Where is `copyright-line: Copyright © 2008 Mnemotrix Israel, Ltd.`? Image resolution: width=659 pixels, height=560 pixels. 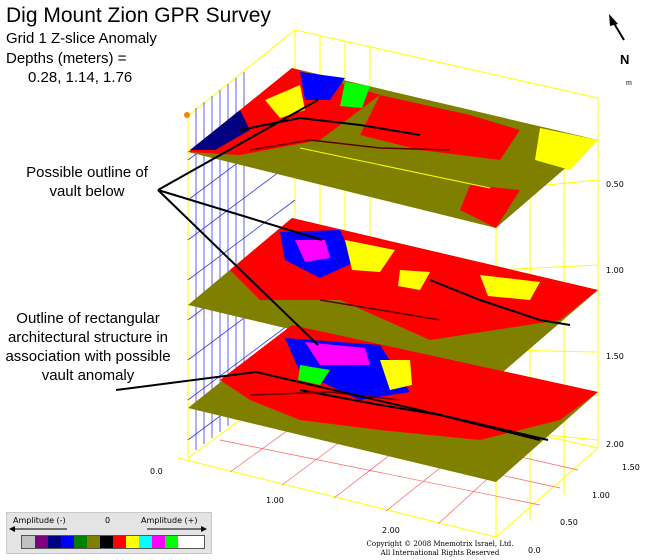
copyright-line: Copyright © 2008 Mnemotrix Israel, Ltd. is located at coordinates (440, 544).